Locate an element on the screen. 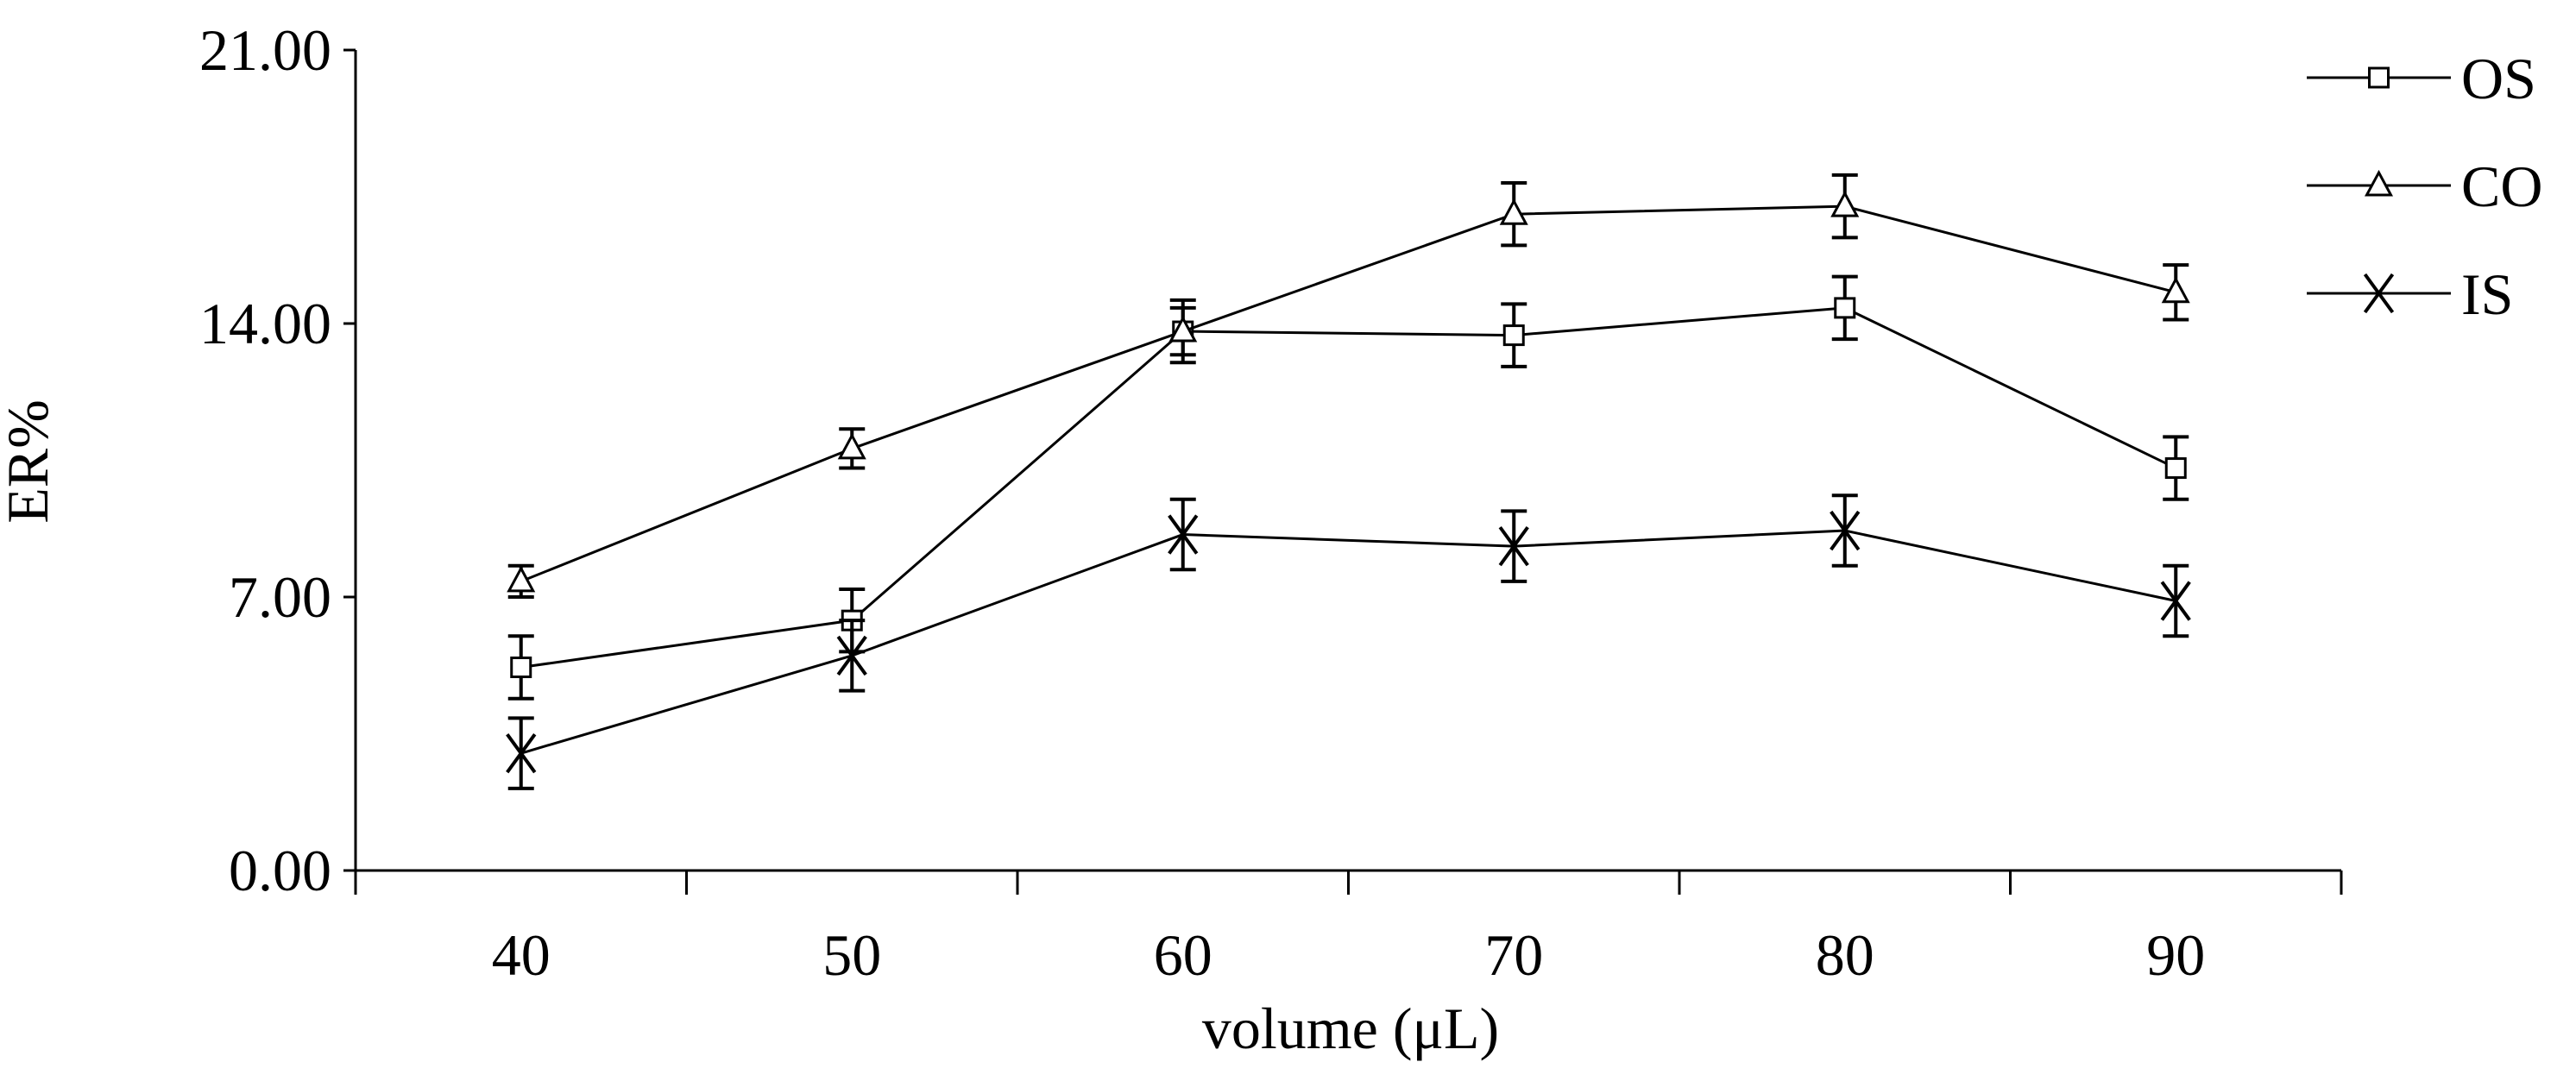  x-tick-labels: 40 50 60 70 80 90 is located at coordinates (1349, 955).